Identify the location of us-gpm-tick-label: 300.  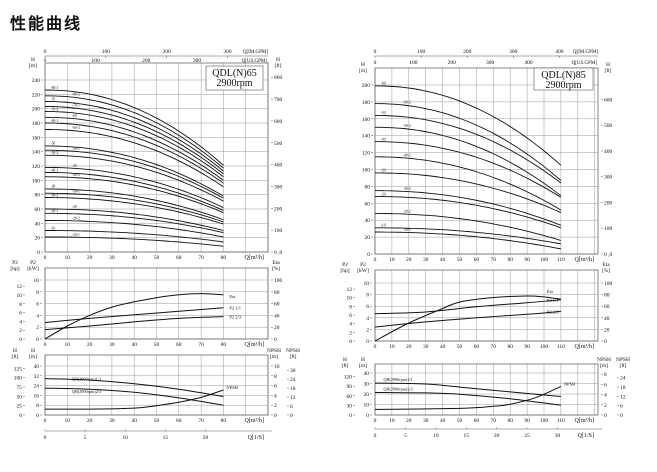
(197, 61).